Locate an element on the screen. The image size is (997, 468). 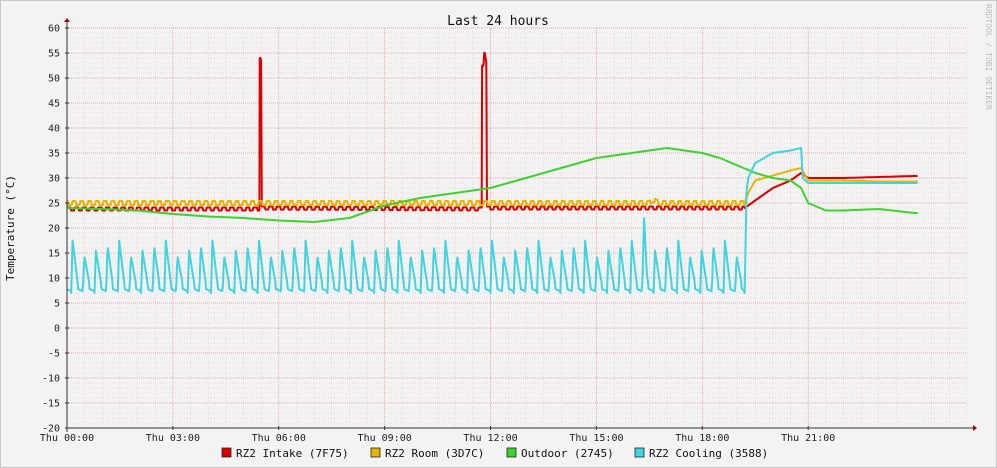
x-tick-label: Thu 06:00 is located at coordinates (279, 438).